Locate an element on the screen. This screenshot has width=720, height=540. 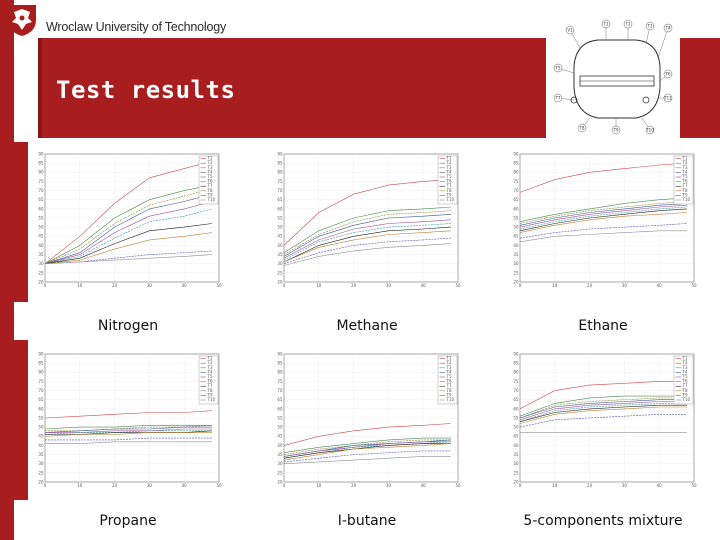
chart-caption: Ethane is located at coordinates (603, 326).